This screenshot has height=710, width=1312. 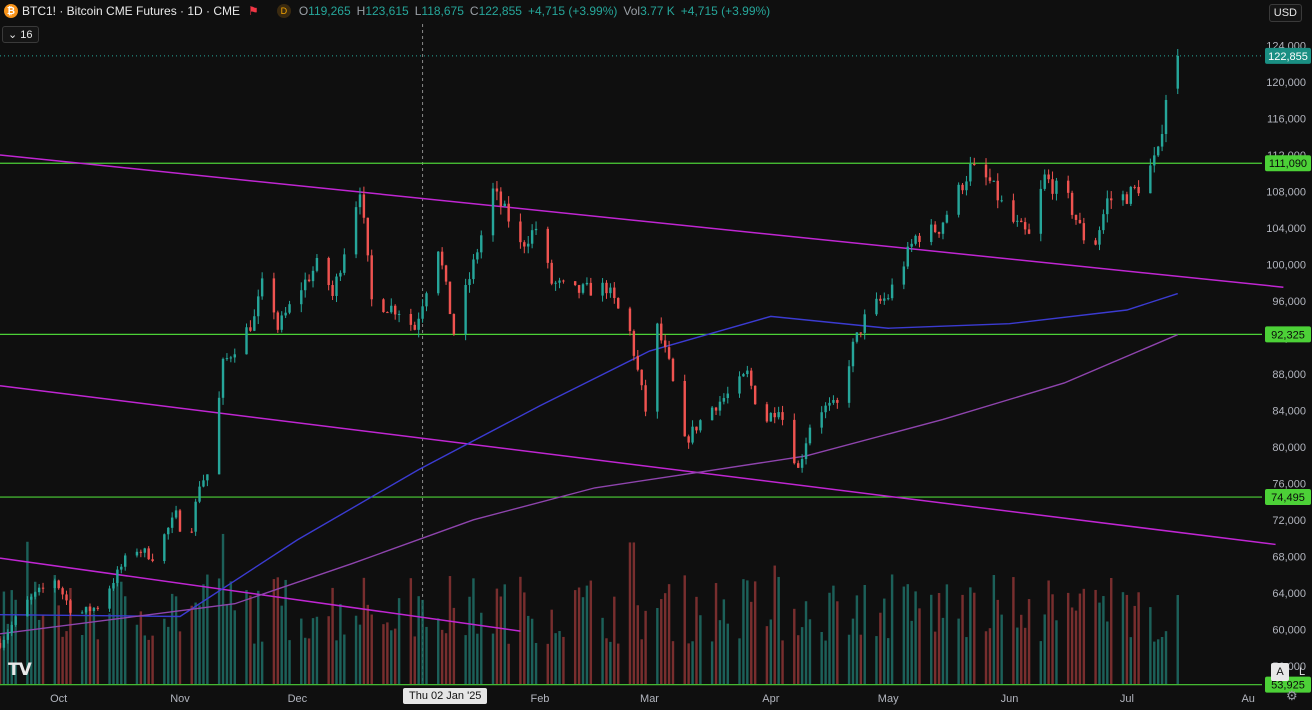 What do you see at coordinates (20, 670) in the screenshot?
I see `tradingview-logo-icon: TV` at bounding box center [20, 670].